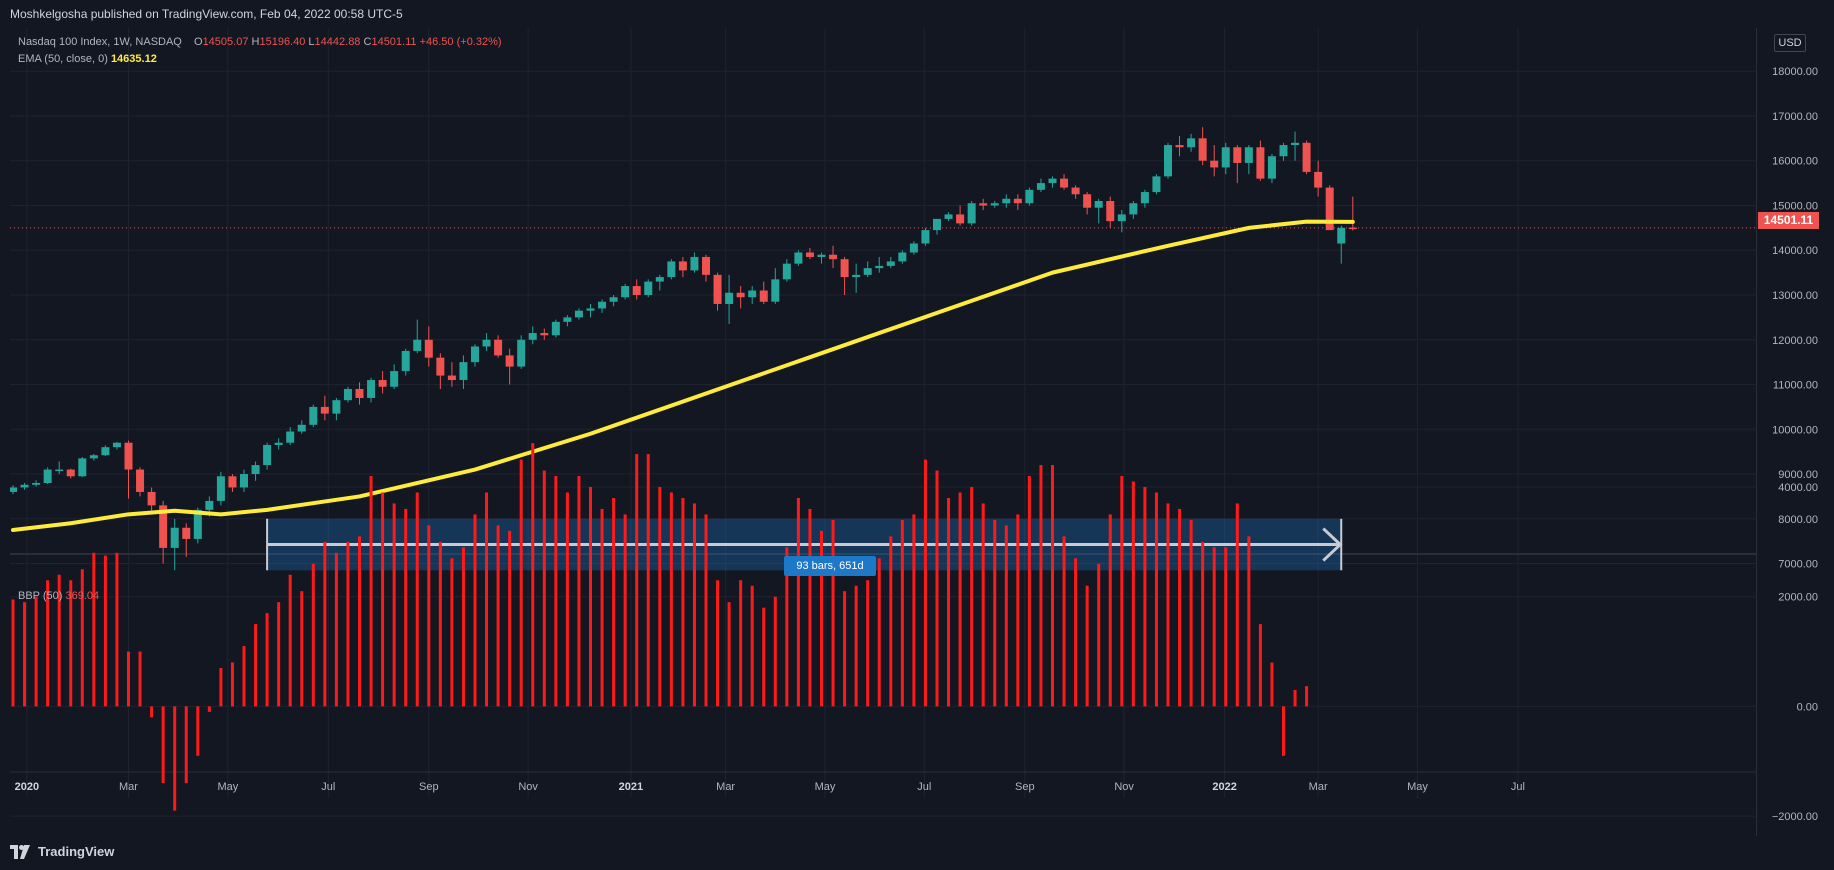 Image resolution: width=1834 pixels, height=870 pixels. Describe the element at coordinates (76, 851) in the screenshot. I see `tradingview-brand: TradingView` at that location.